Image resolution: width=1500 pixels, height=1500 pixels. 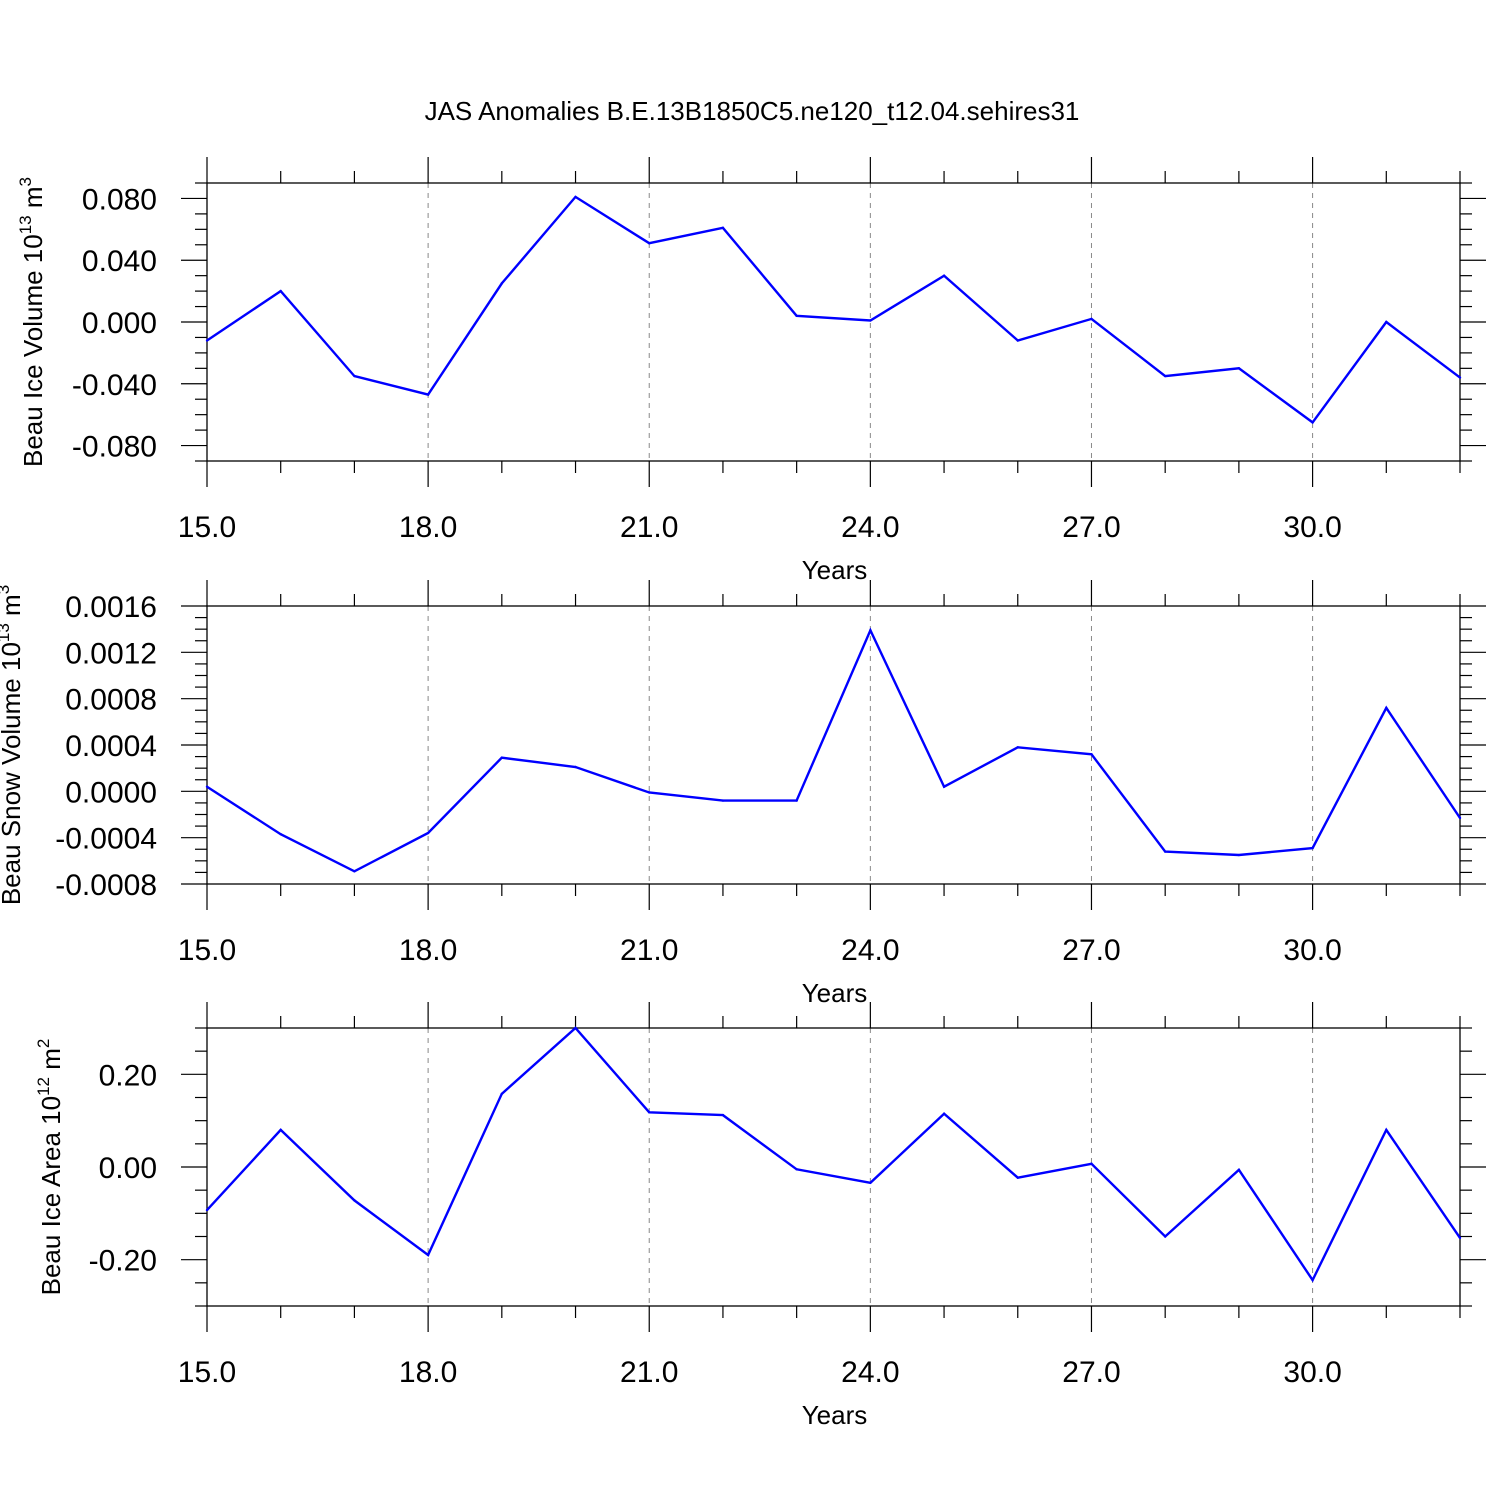 I want to click on y-axis-label: Beau Ice Volume 1013 m3, so click(x=32, y=322).